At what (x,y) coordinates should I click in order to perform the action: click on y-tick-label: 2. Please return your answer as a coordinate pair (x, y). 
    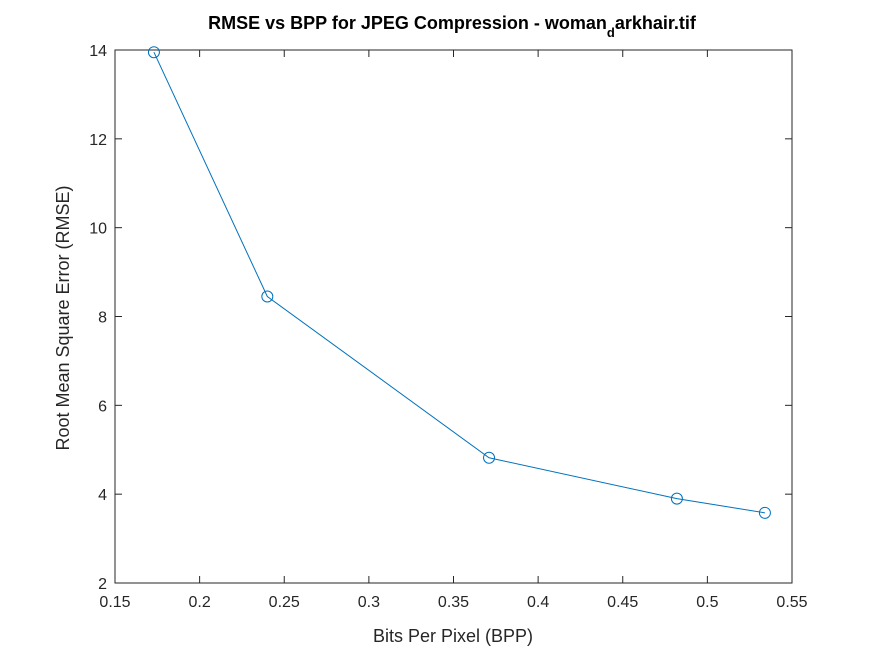
    Looking at the image, I should click on (102, 584).